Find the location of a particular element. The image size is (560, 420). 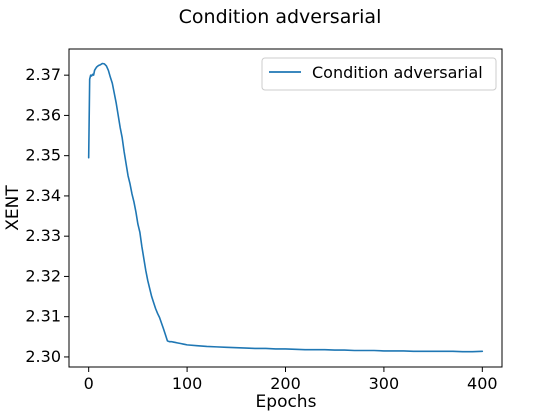

legend: Condition adversarial is located at coordinates (379, 74).